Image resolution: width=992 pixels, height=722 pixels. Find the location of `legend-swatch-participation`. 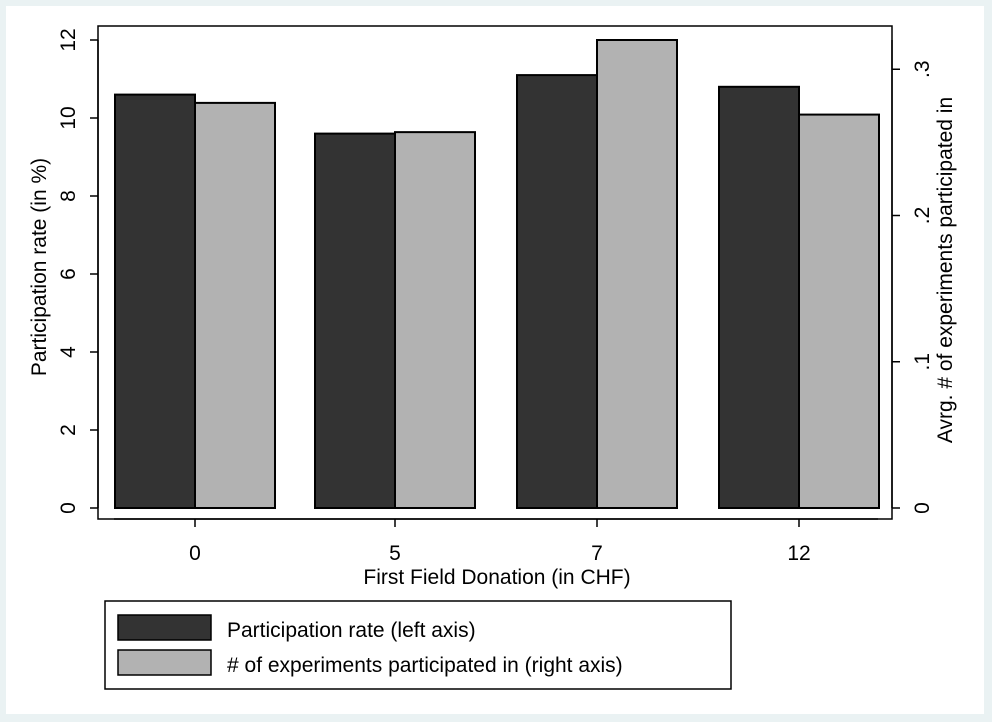

legend-swatch-participation is located at coordinates (164, 627).